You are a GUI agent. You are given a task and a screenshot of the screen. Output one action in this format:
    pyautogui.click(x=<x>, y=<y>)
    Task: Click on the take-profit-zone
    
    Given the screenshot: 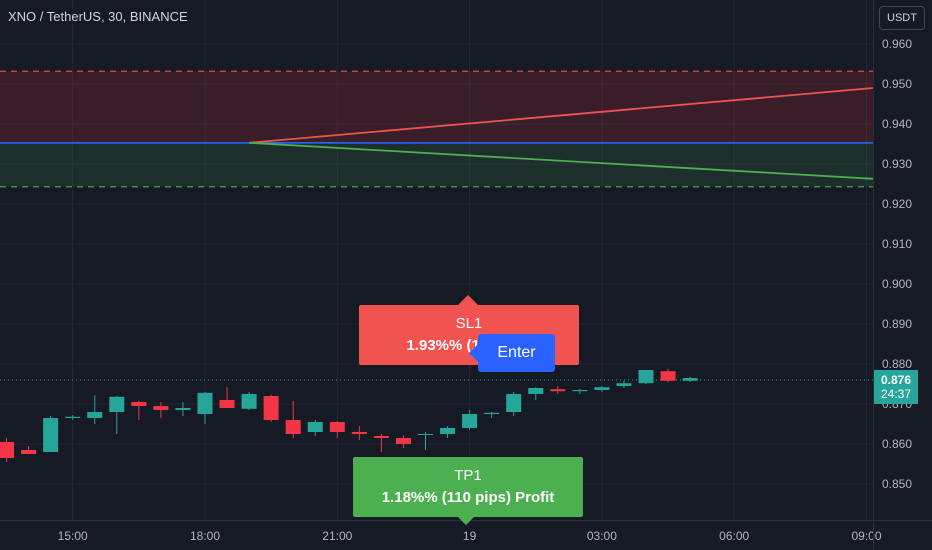 What is the action you would take?
    pyautogui.click(x=436, y=164)
    